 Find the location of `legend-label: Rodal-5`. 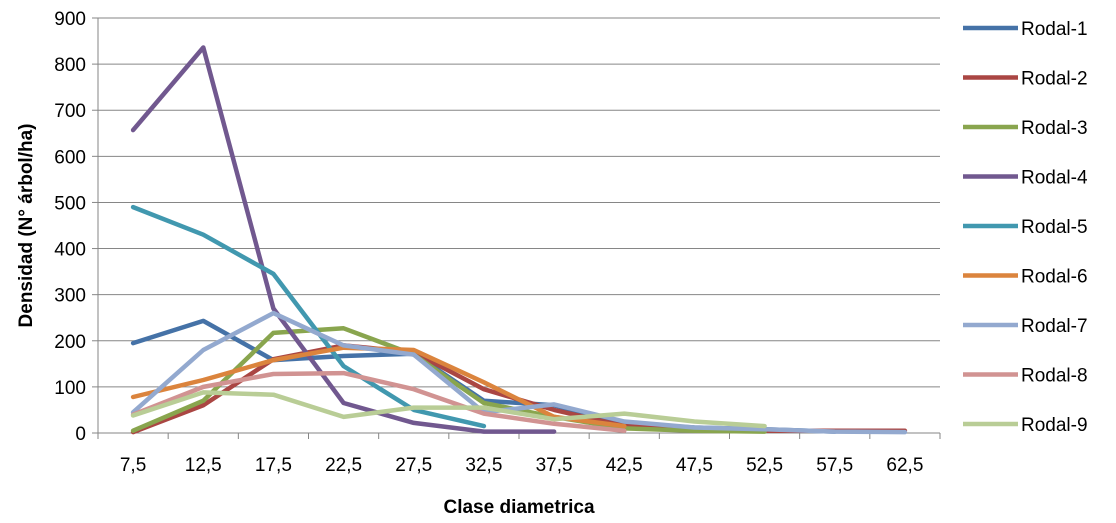

legend-label: Rodal-5 is located at coordinates (1054, 227).